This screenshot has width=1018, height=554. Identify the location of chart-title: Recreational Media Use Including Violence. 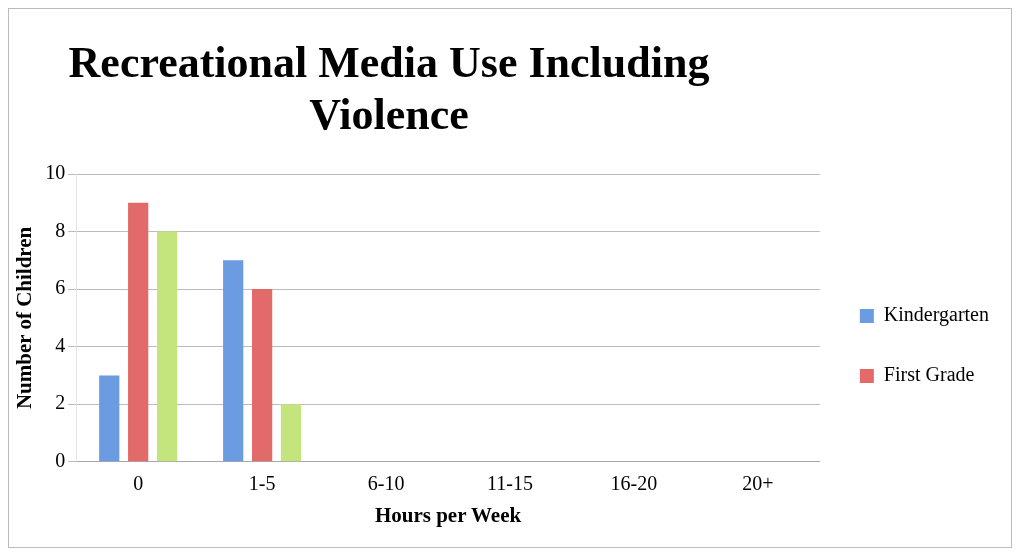
(389, 89).